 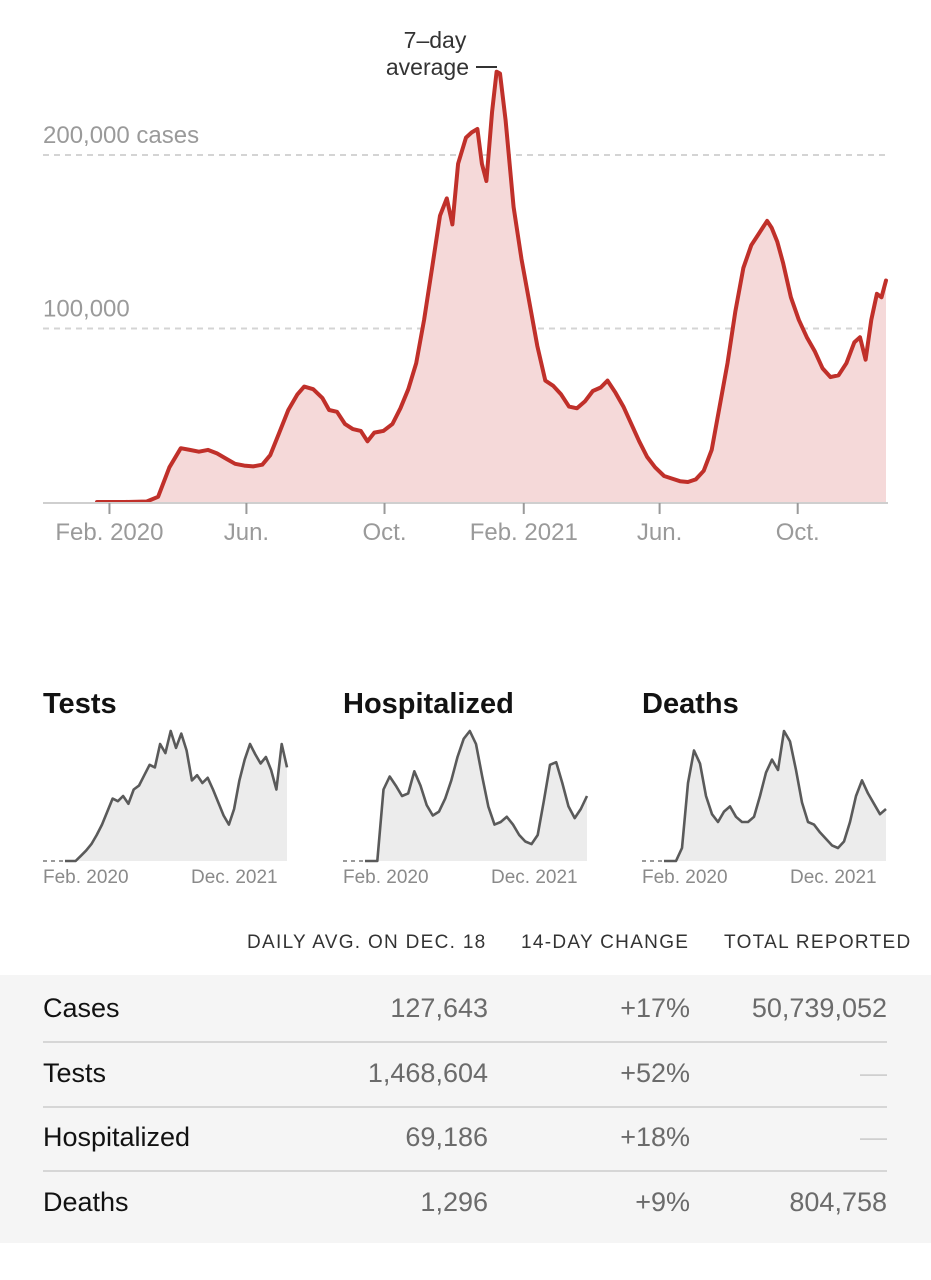 What do you see at coordinates (427, 67) in the screenshot?
I see `annotation-line-2: average` at bounding box center [427, 67].